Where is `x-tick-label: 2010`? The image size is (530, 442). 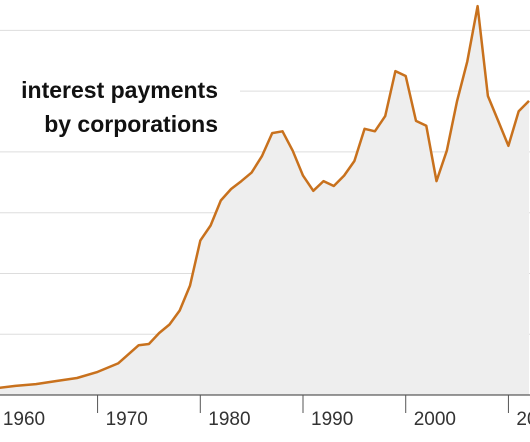 x-tick-label: 2010 is located at coordinates (523, 419).